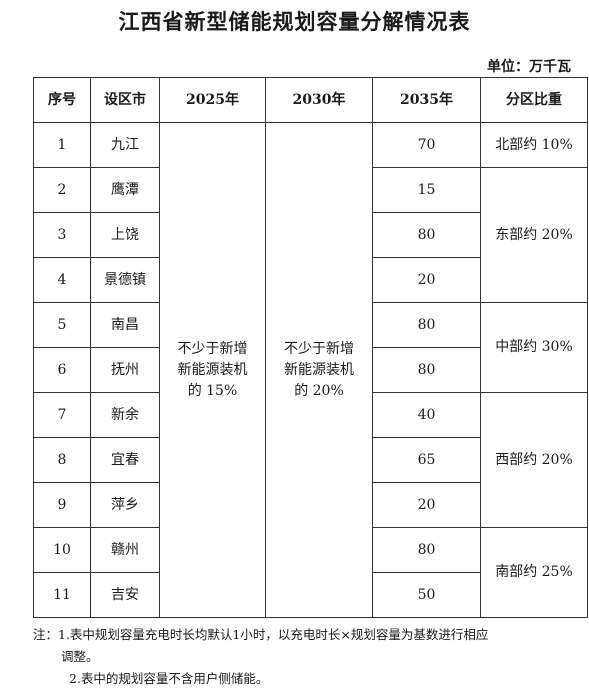  What do you see at coordinates (319, 390) in the screenshot?
I see `target-2030-line: 的 20%` at bounding box center [319, 390].